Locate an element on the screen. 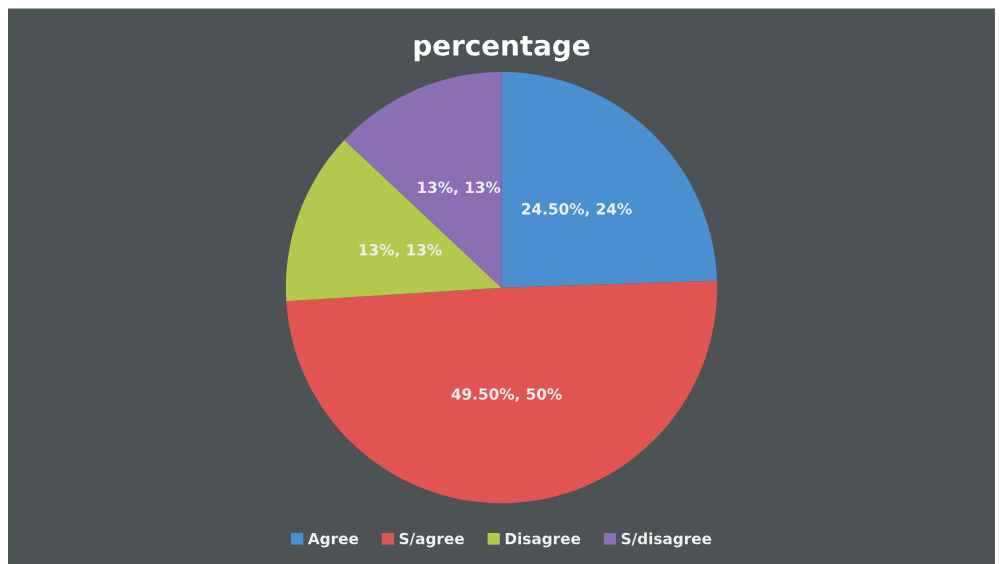 This screenshot has width=1003, height=564. data-label: 49.50%, 50% is located at coordinates (506, 395).